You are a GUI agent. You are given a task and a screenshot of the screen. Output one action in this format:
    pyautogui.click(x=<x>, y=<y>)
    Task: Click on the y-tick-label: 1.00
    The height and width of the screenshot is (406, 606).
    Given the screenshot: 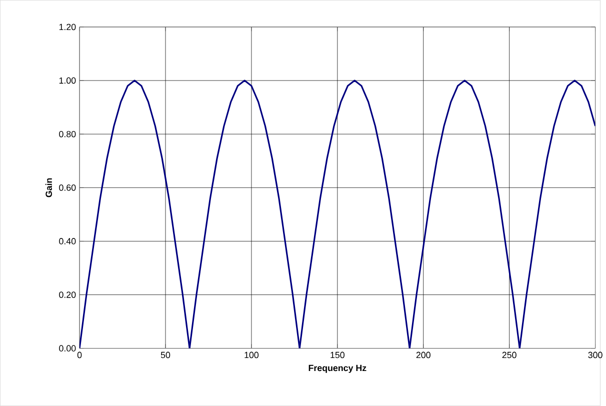 What is the action you would take?
    pyautogui.click(x=67, y=80)
    